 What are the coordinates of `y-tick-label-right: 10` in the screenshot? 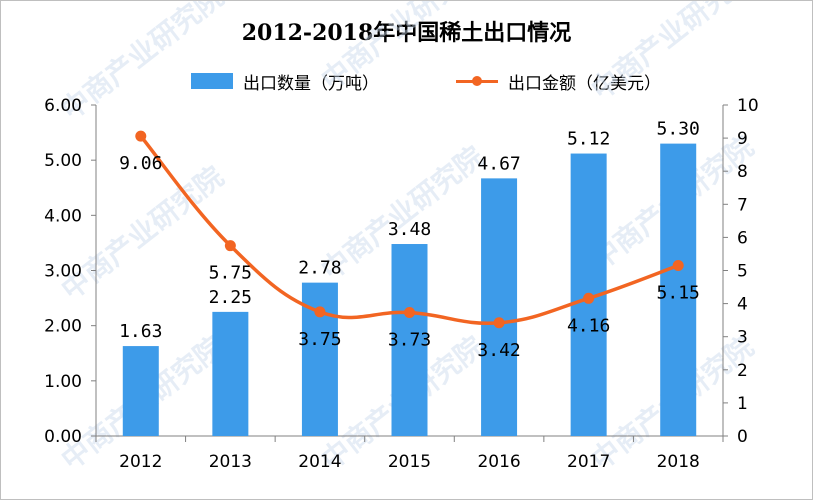 It's located at (748, 106).